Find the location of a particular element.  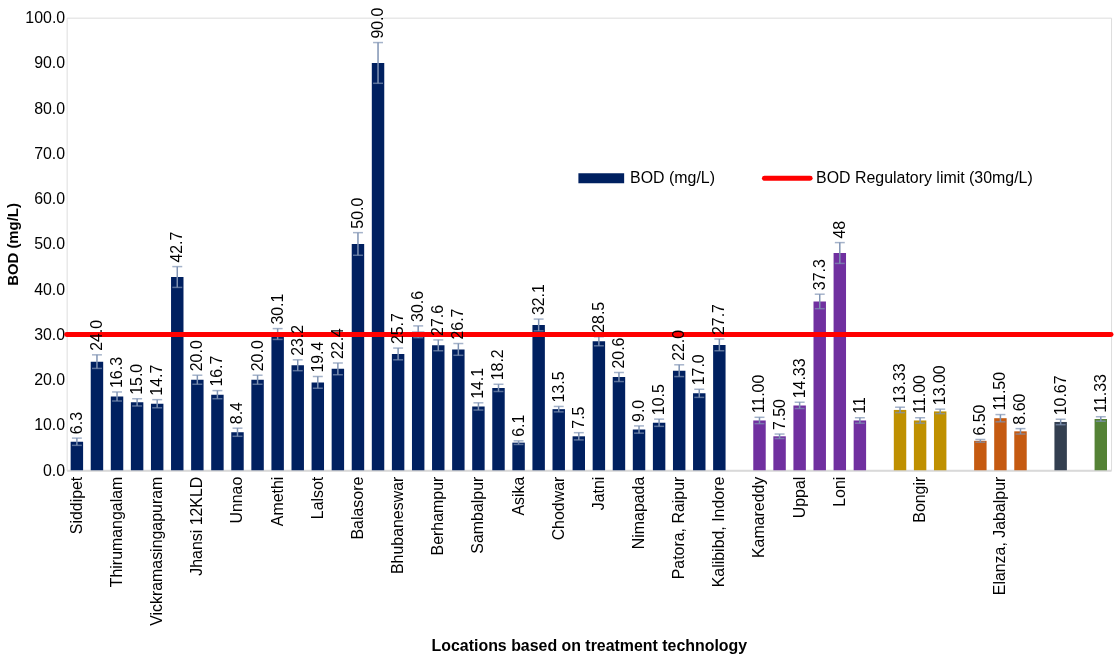

data-label: 10.67 is located at coordinates (1060, 395).